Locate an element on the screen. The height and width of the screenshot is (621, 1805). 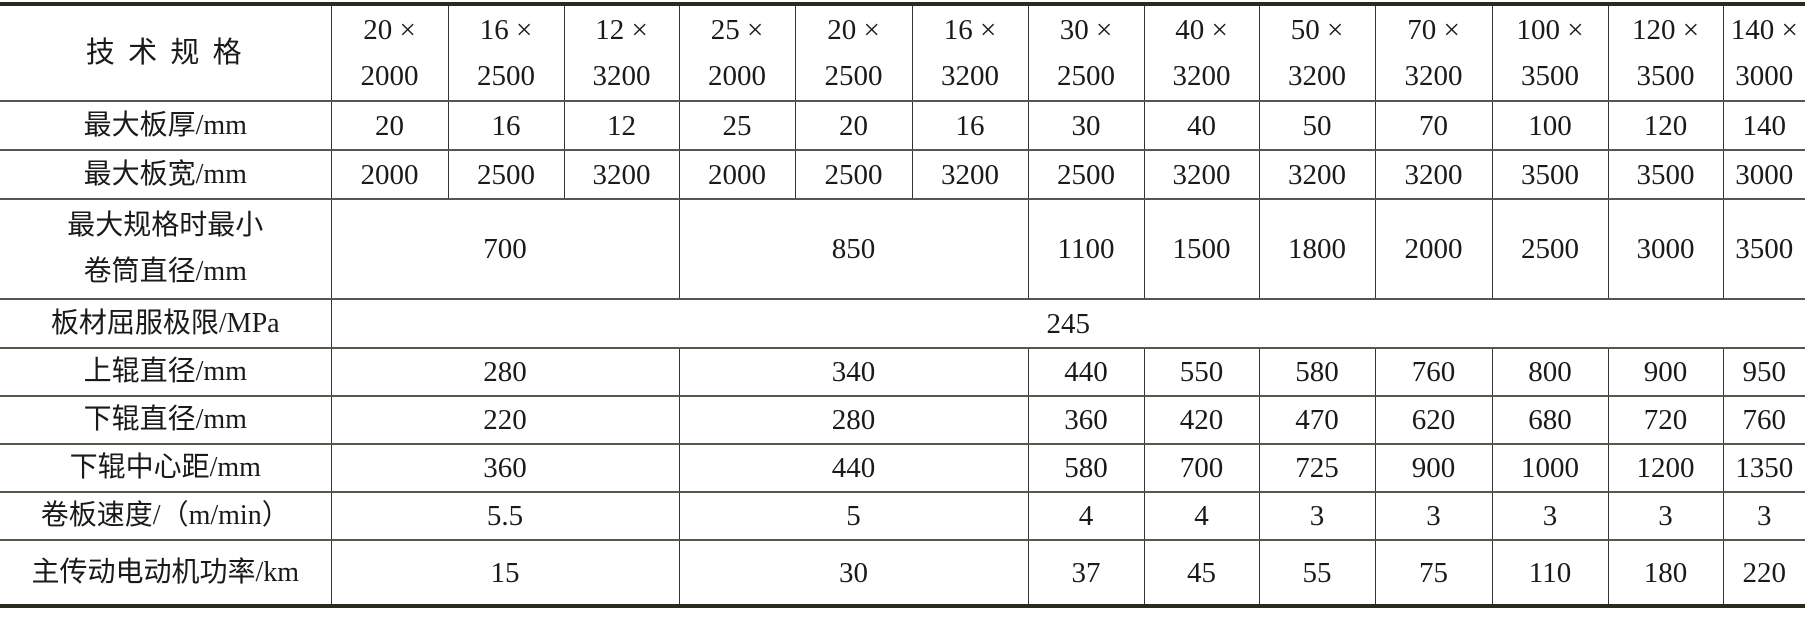
value-cell: 100 is located at coordinates (1550, 125).